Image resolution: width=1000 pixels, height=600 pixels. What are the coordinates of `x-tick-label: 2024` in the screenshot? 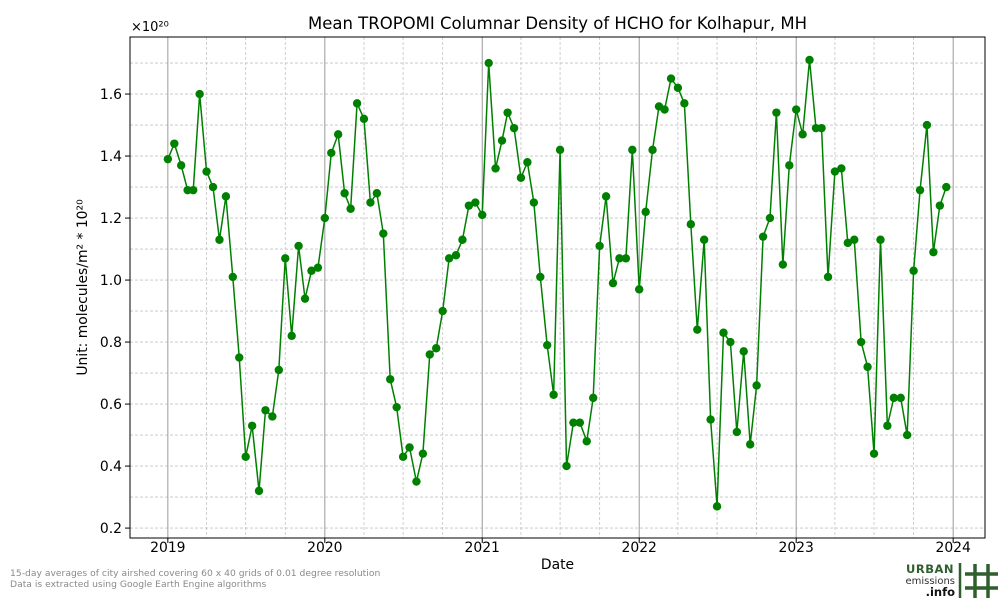 It's located at (953, 548).